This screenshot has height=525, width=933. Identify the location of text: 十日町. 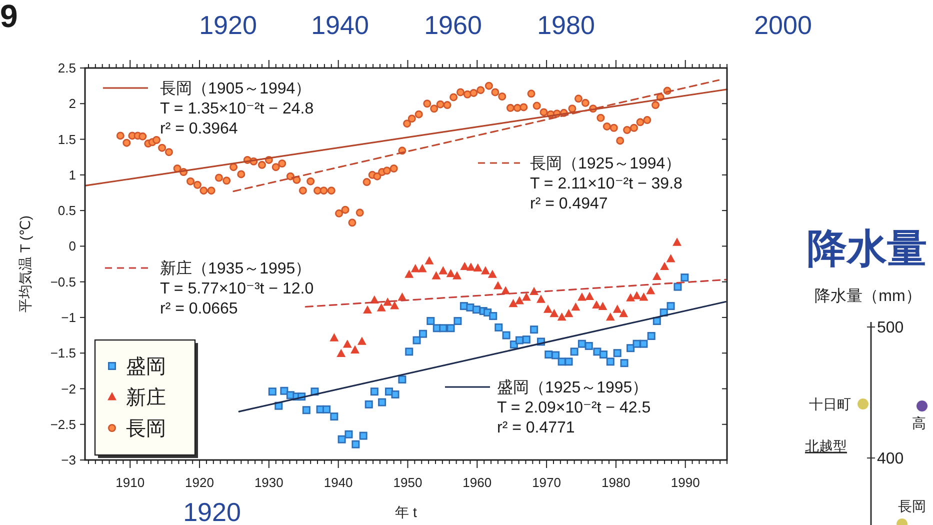
(830, 404).